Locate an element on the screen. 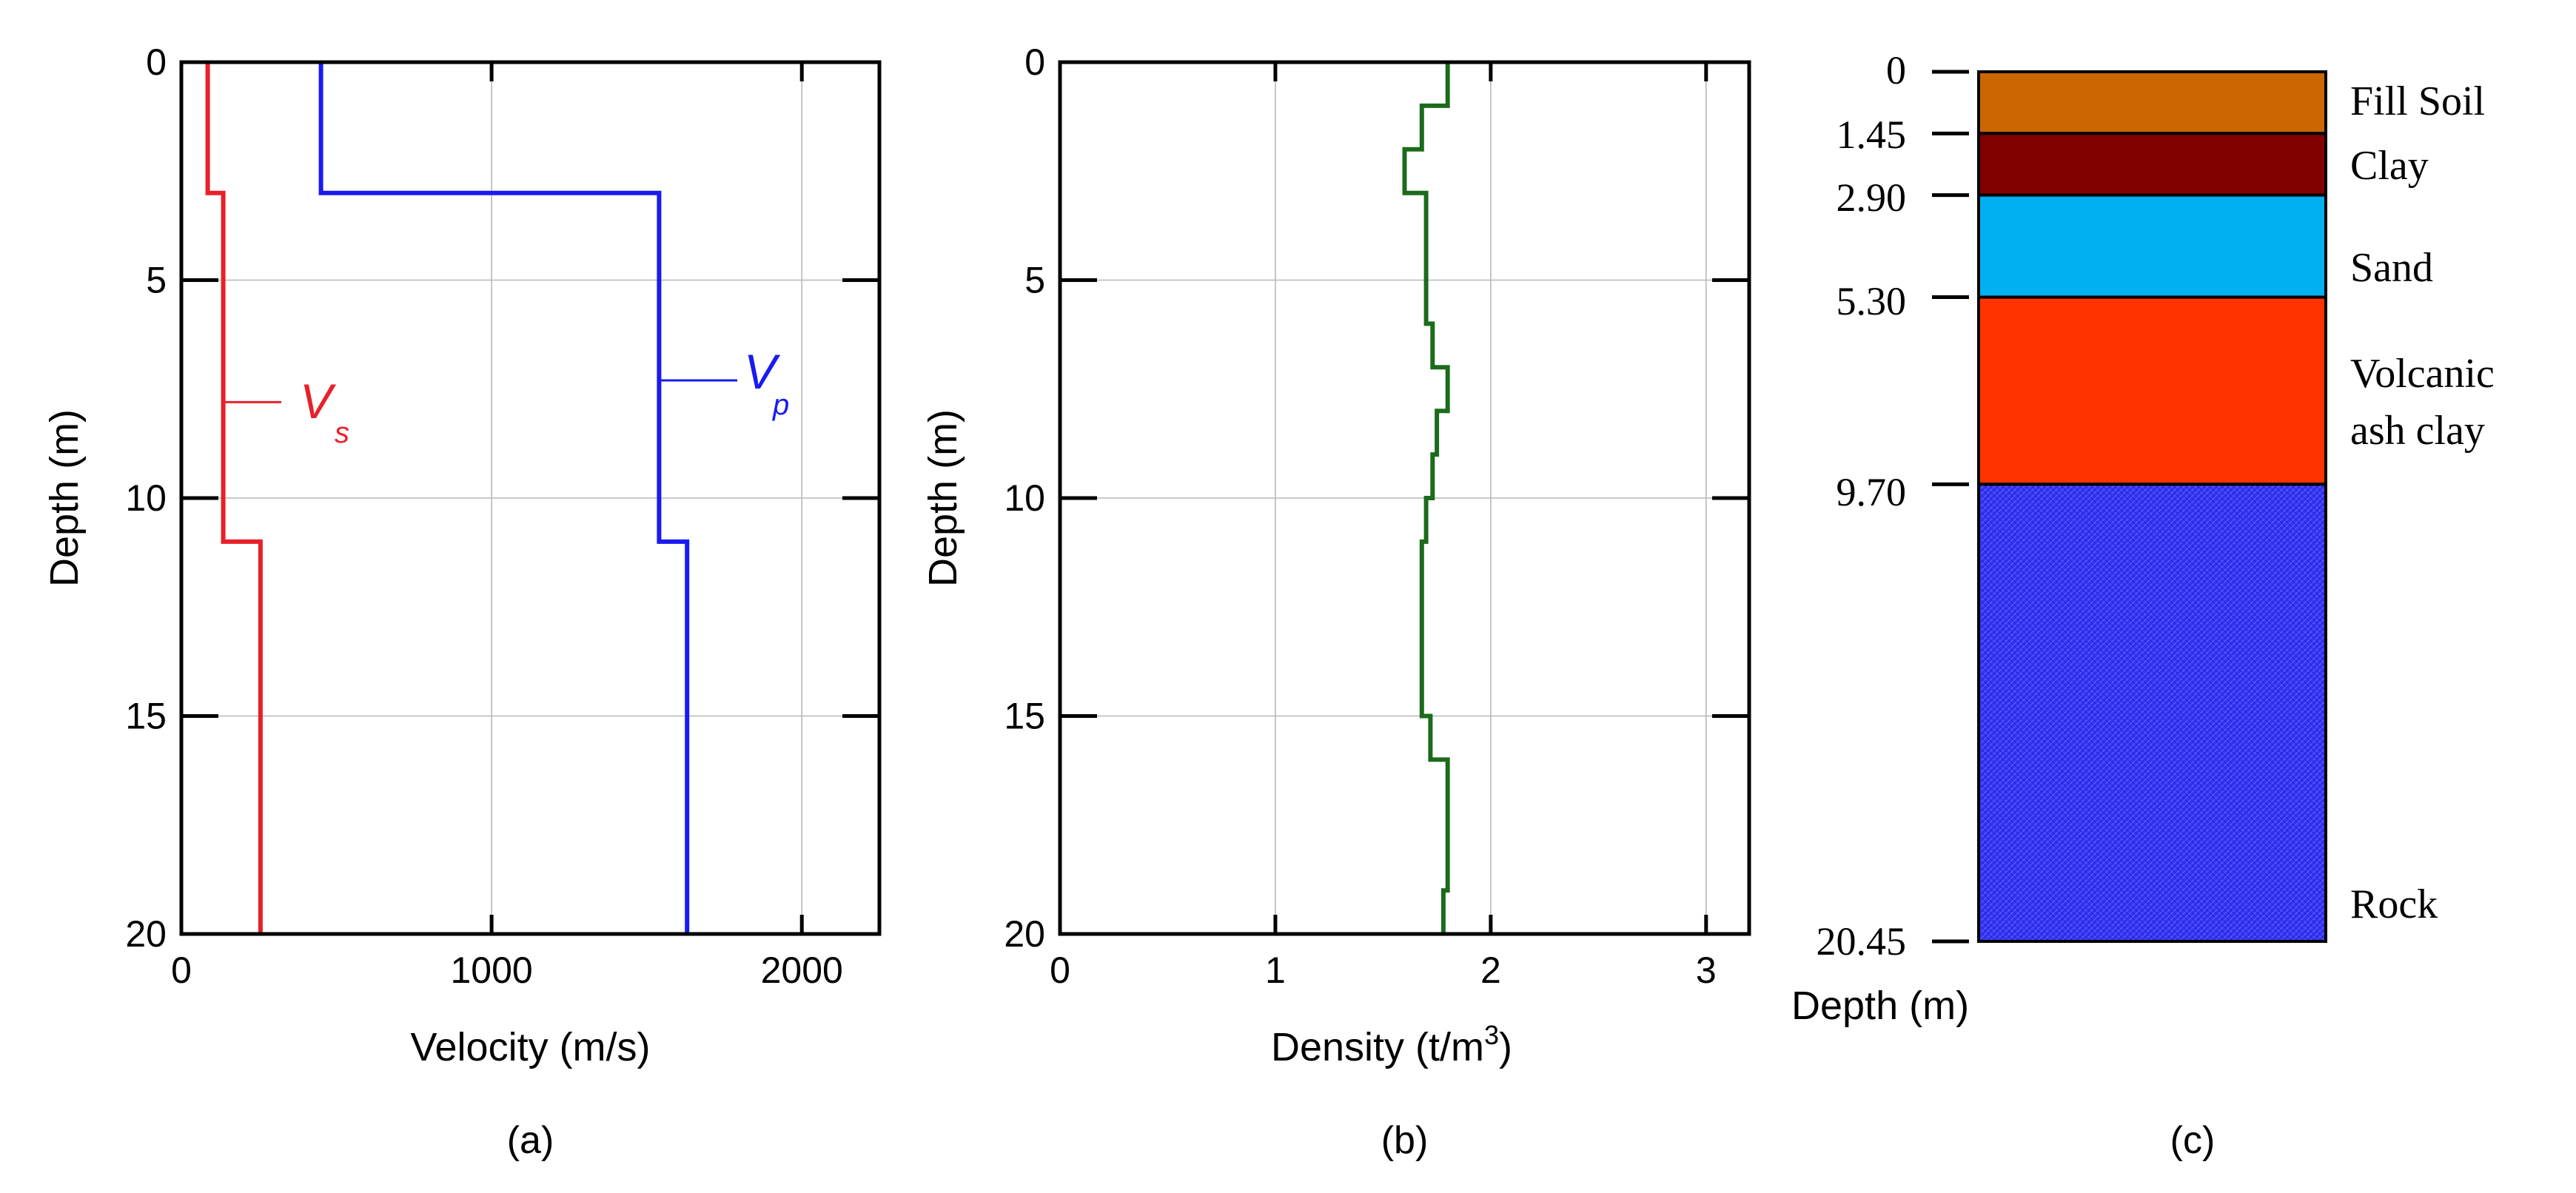  x-tick-label: 1000 is located at coordinates (491, 971).